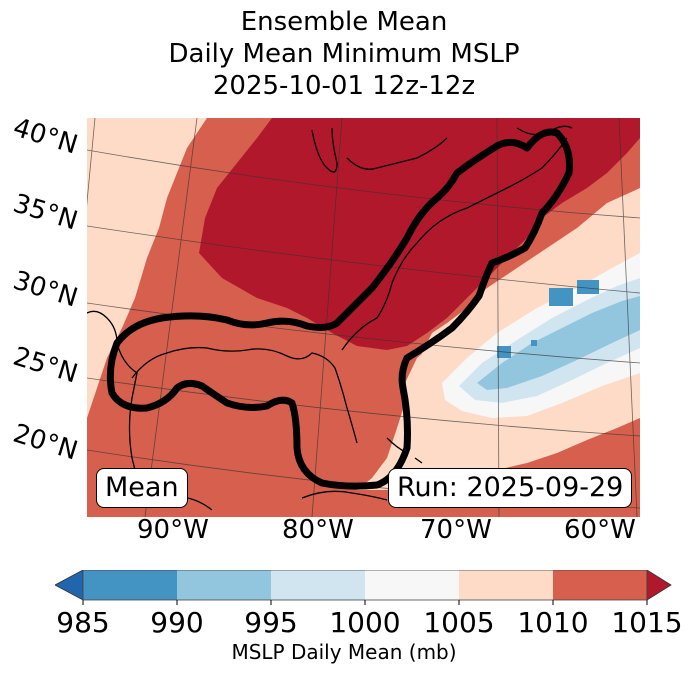 This screenshot has width=688, height=674. Describe the element at coordinates (45, 289) in the screenshot. I see `lat-label-30n: 30°N` at that location.